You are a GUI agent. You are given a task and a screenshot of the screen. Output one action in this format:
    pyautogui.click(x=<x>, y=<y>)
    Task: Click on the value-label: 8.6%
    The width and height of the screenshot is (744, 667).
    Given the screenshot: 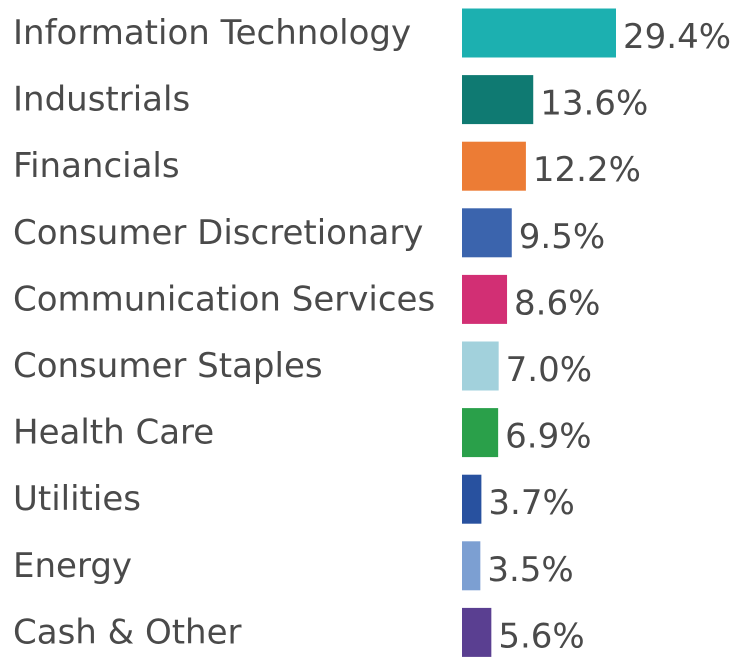 What is the action you would take?
    pyautogui.click(x=557, y=303)
    